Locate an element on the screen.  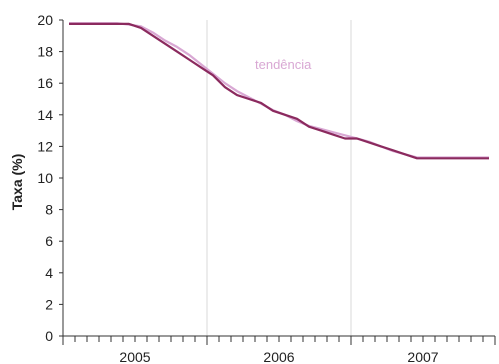
y-tick-label: 4 is located at coordinates (49, 273).